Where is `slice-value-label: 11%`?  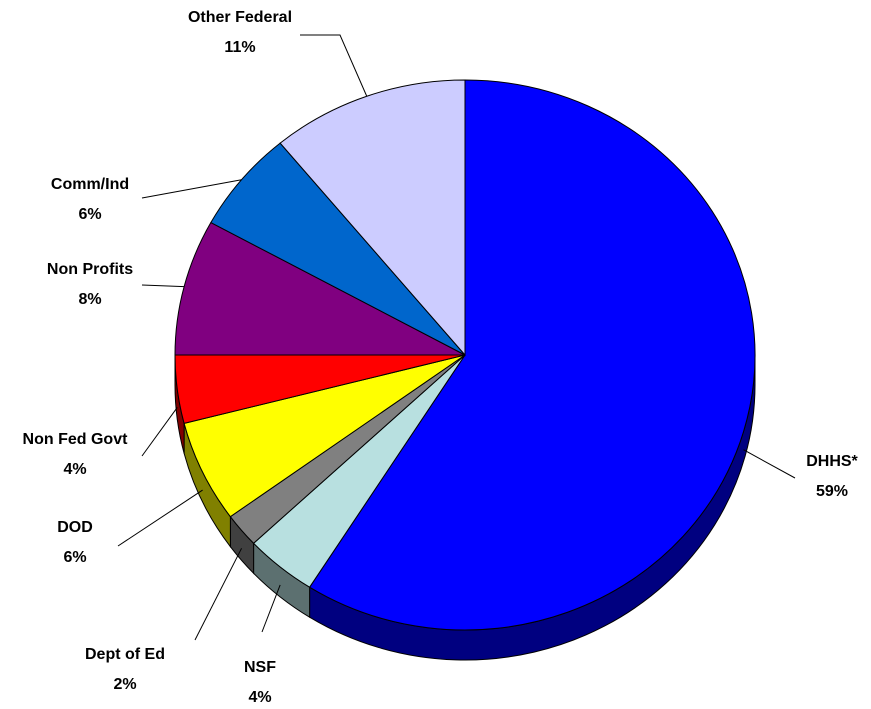
slice-value-label: 11% is located at coordinates (239, 47).